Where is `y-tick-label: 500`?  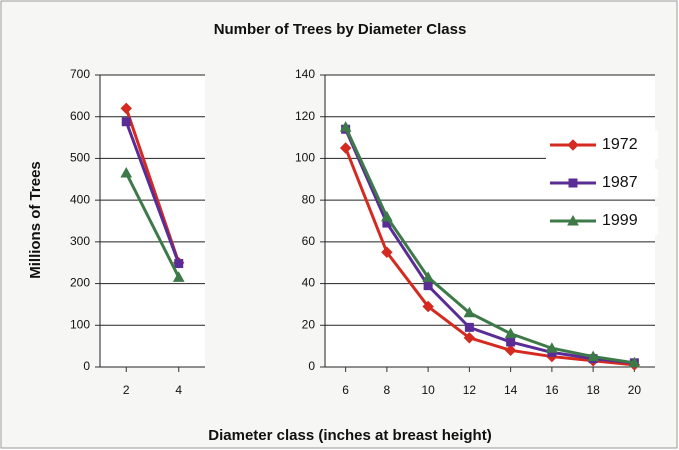
y-tick-label: 500 is located at coordinates (80, 158).